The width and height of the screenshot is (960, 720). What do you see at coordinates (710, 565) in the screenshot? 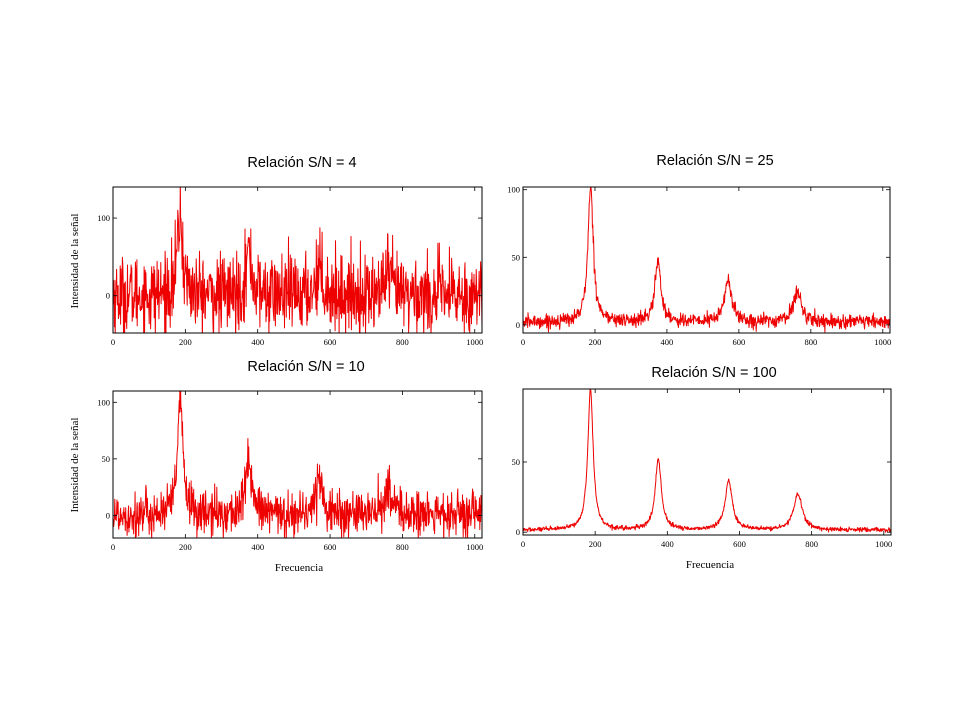
I see `panel-sn100-xlabel: Frecuencia` at bounding box center [710, 565].